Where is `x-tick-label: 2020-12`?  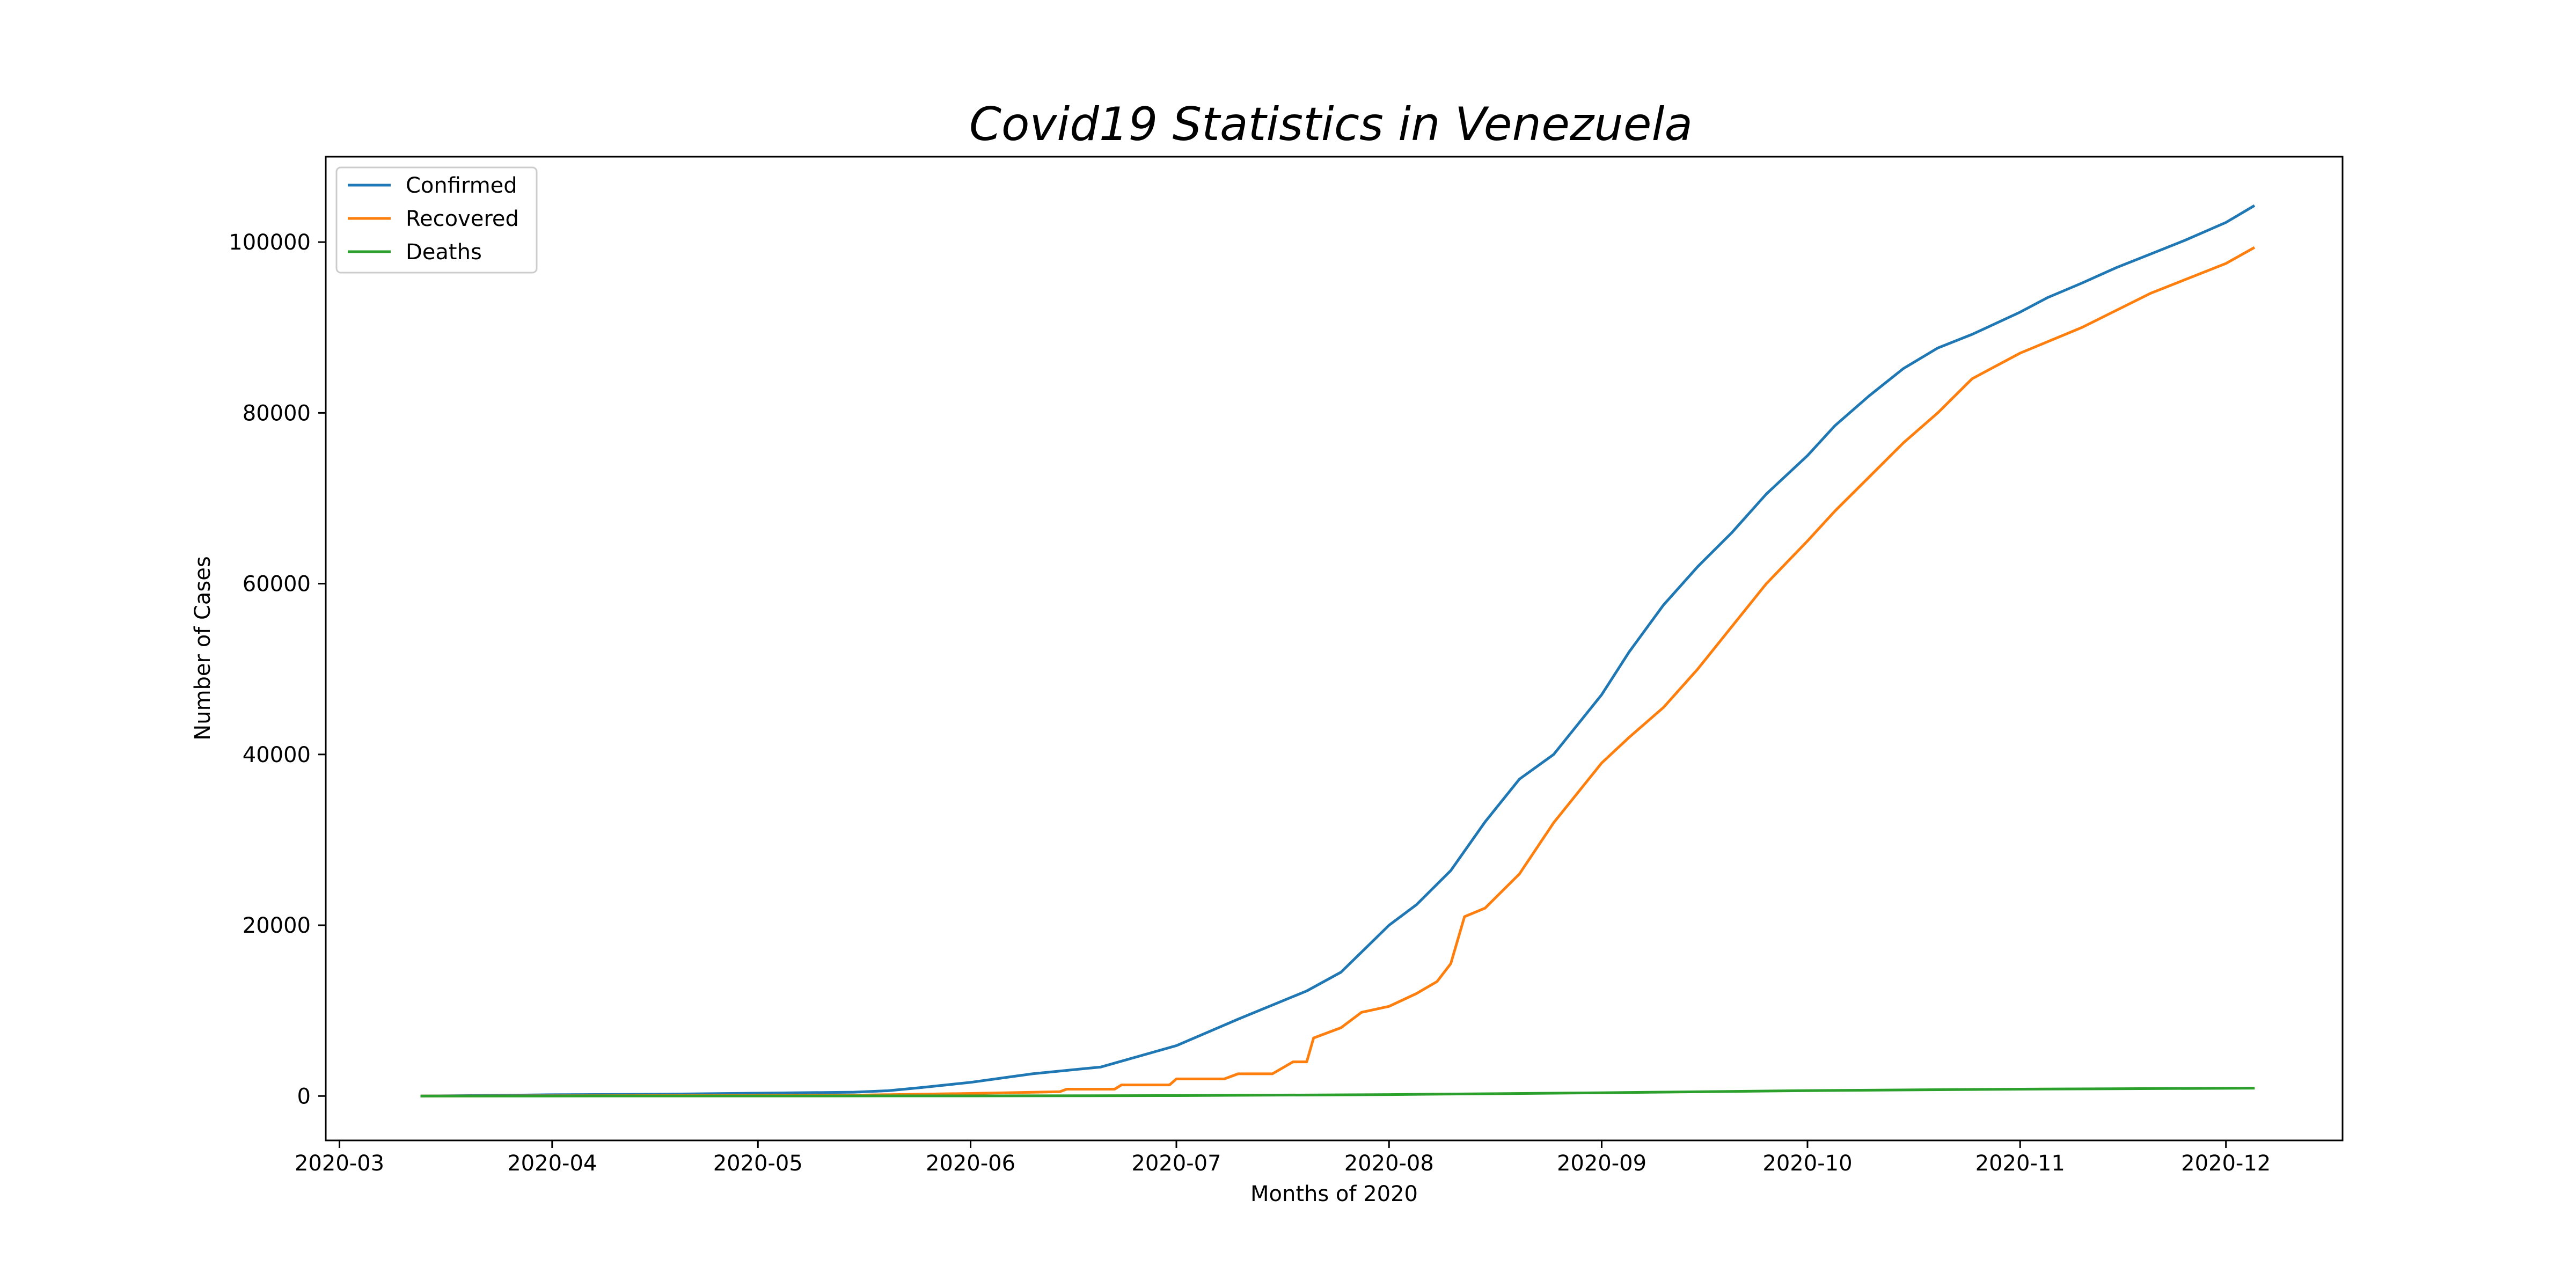 x-tick-label: 2020-12 is located at coordinates (2226, 1163).